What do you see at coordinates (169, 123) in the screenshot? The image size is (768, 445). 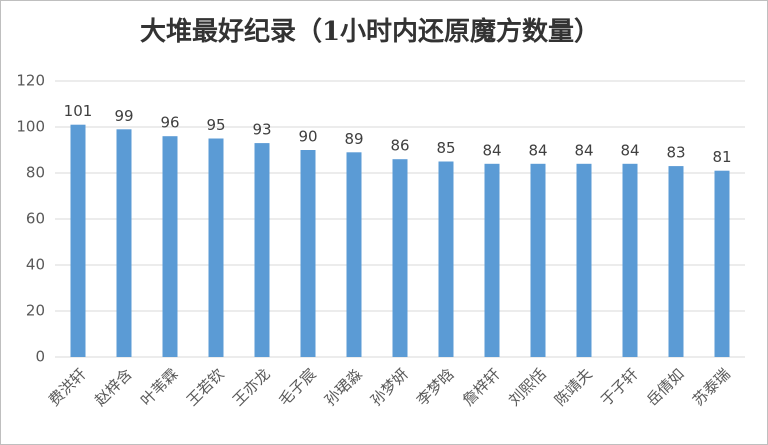 I see `value-label: 96` at bounding box center [169, 123].